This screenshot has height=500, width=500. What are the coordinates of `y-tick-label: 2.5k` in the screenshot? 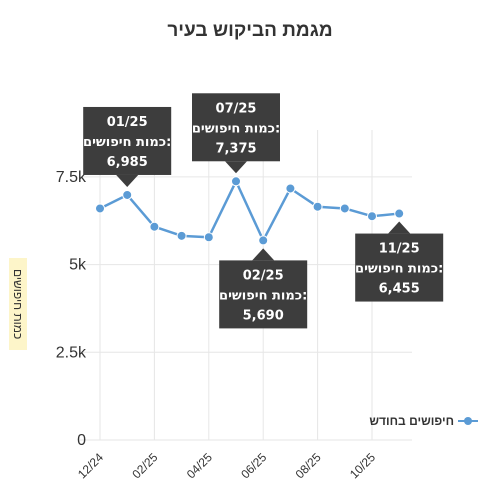 It's located at (71, 352).